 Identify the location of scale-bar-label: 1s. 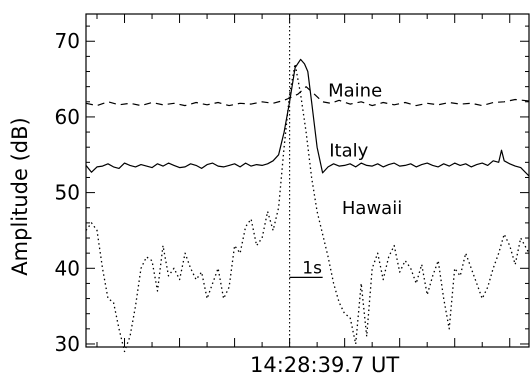
(312, 268).